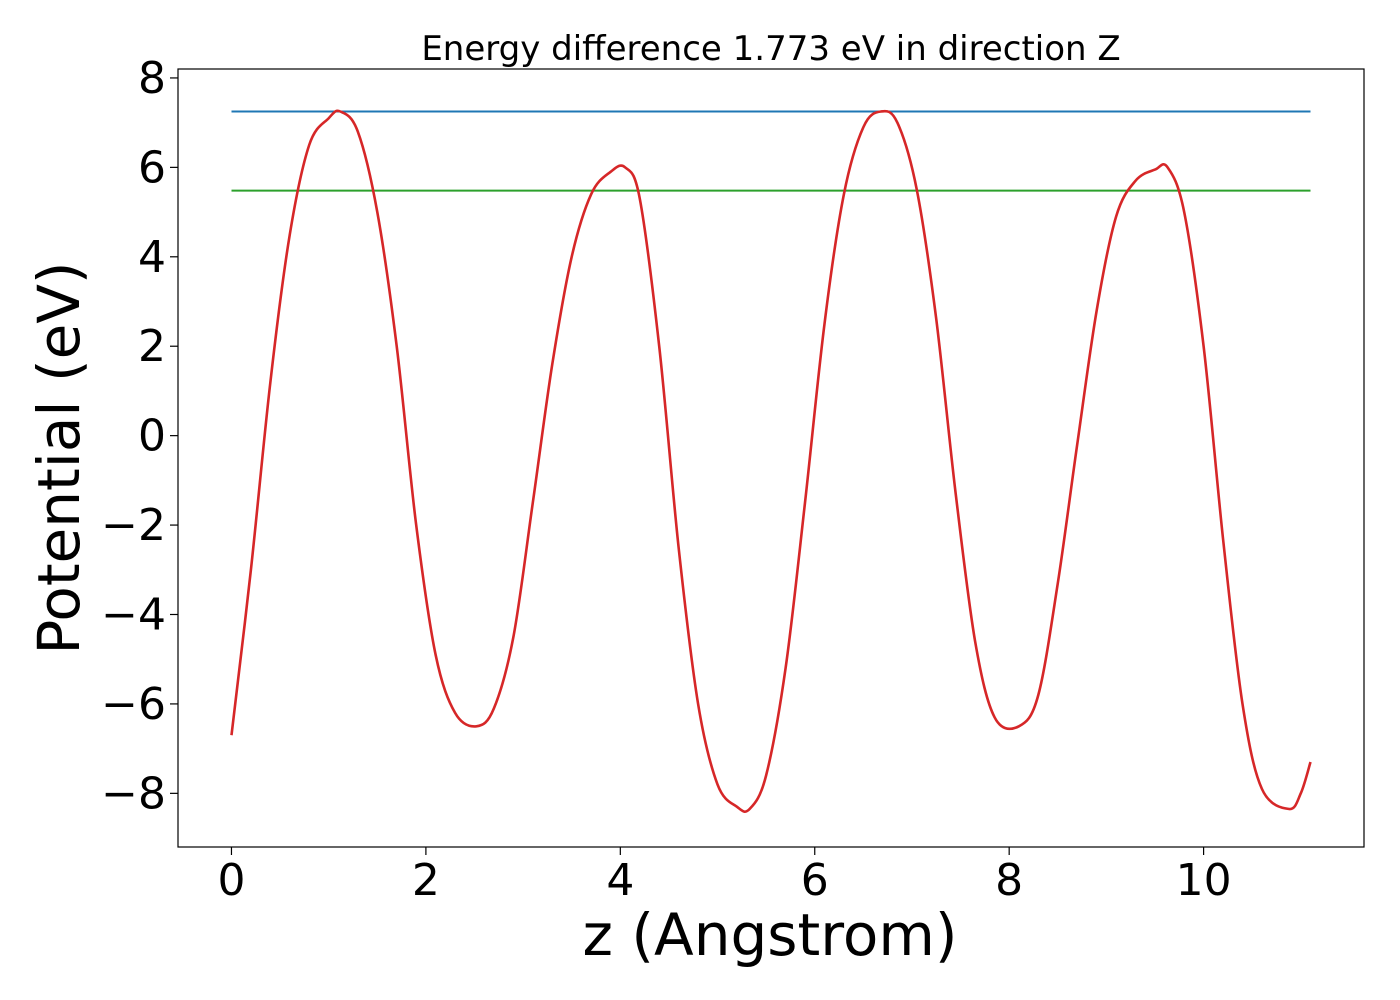 The image size is (1400, 1000). What do you see at coordinates (133, 793) in the screenshot?
I see `y-tick-label: −8` at bounding box center [133, 793].